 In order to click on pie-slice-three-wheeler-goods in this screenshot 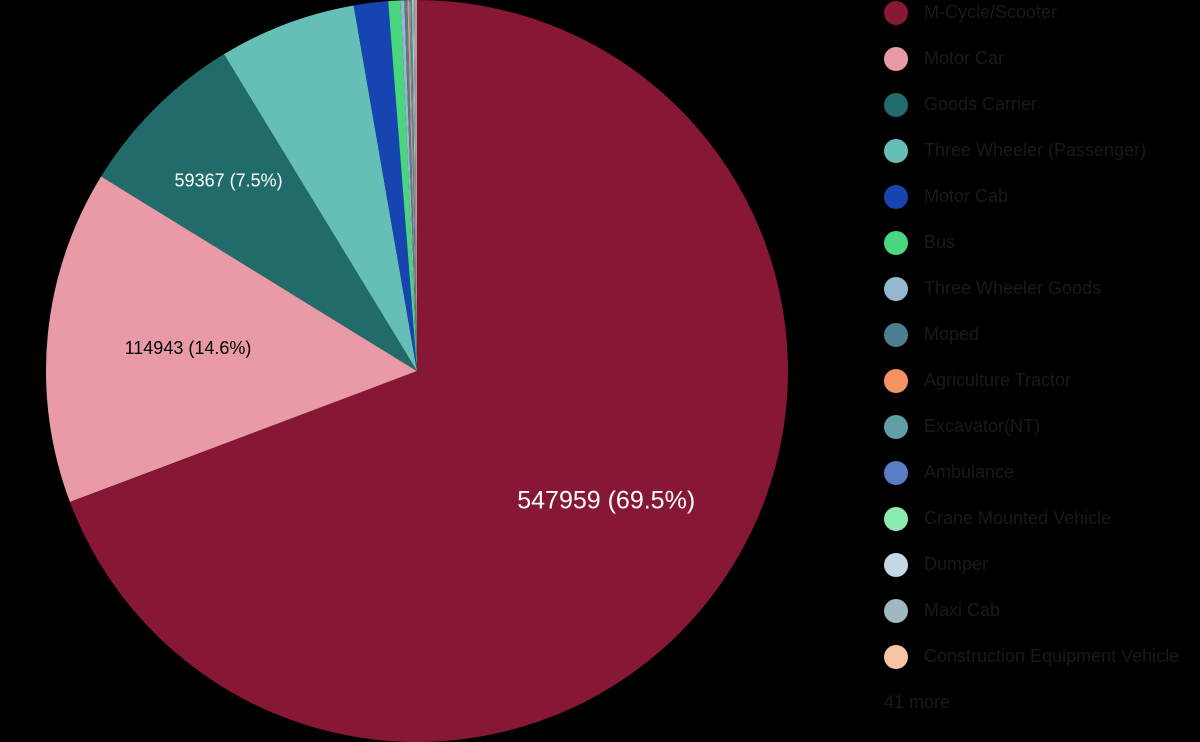, I will do `click(408, 185)`.